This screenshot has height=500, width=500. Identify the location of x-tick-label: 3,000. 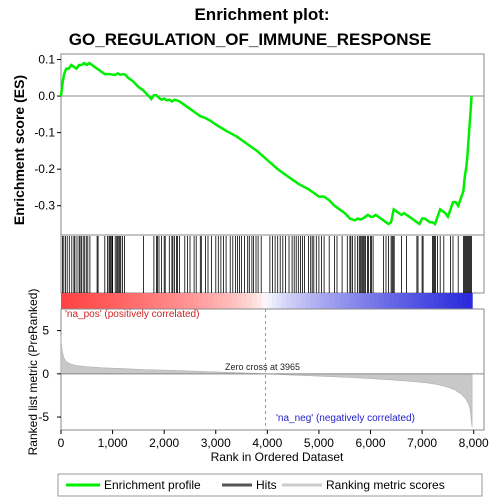
(216, 443).